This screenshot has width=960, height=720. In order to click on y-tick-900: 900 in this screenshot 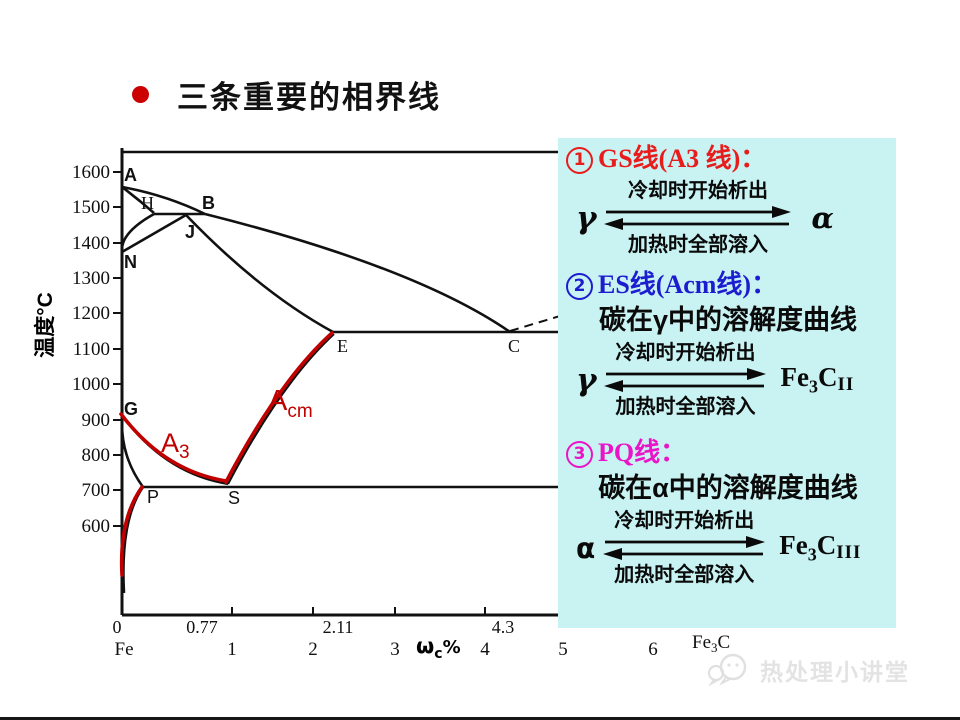, I will do `click(96, 420)`.